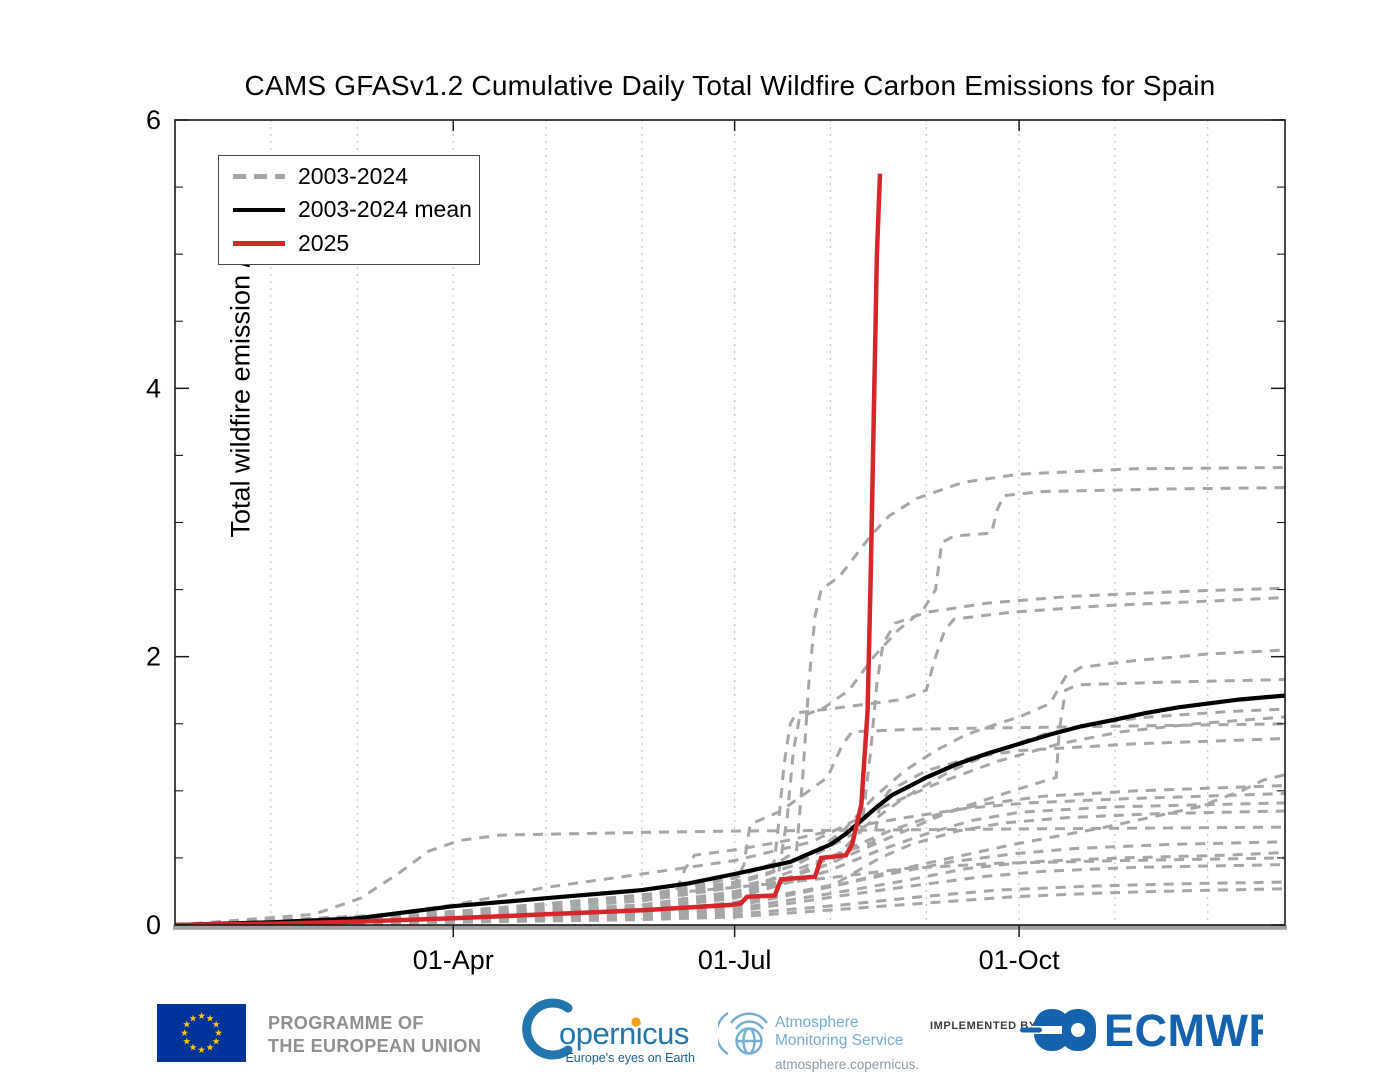  I want to click on eu-programme-line2: THE EUROPEAN UNION, so click(375, 1045).